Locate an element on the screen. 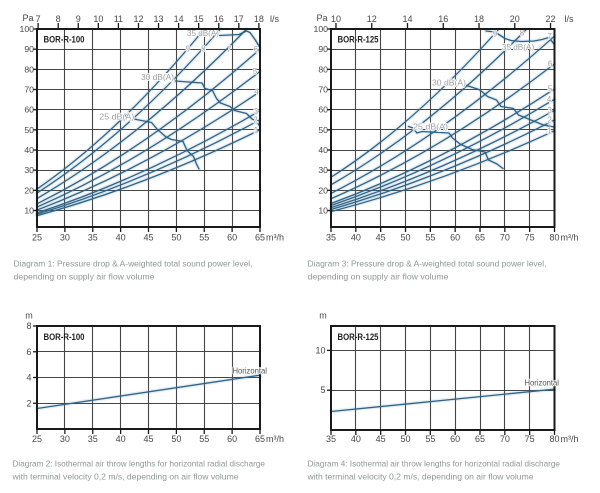  svg-text: 3 is located at coordinates (256, 111).